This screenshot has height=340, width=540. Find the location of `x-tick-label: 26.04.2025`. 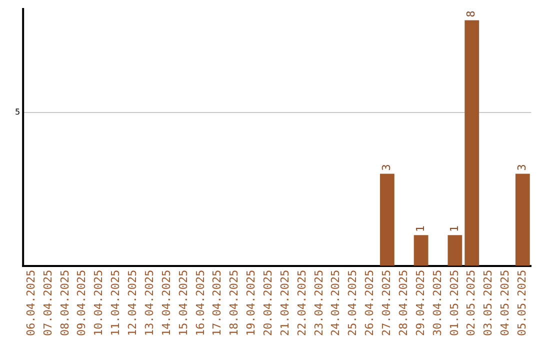

x-tick-label: 26.04.2025 is located at coordinates (369, 303).